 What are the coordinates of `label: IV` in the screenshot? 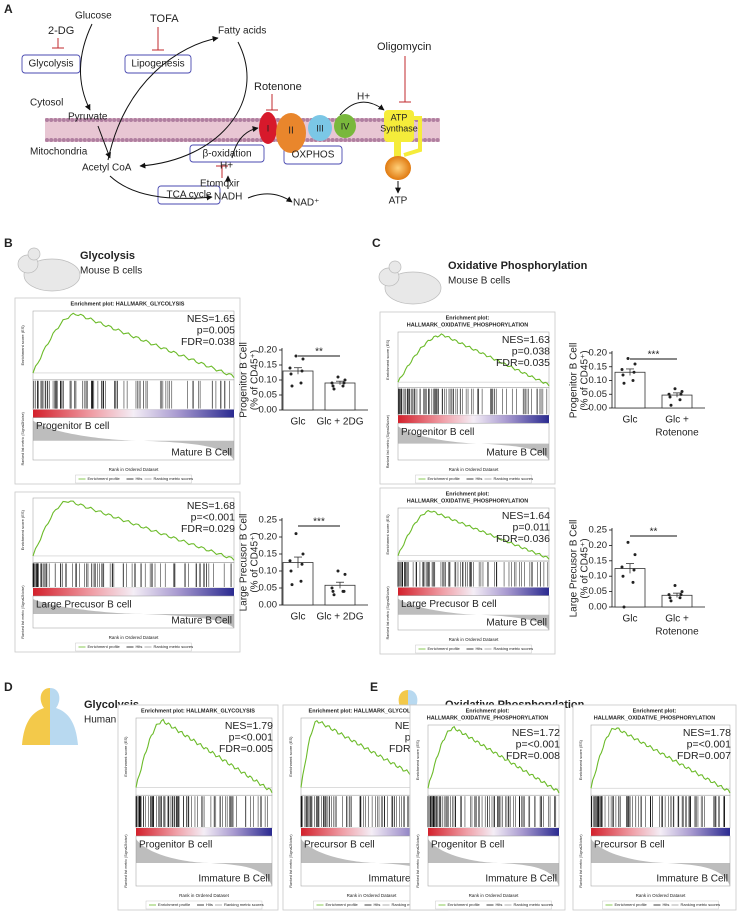 It's located at (345, 126).